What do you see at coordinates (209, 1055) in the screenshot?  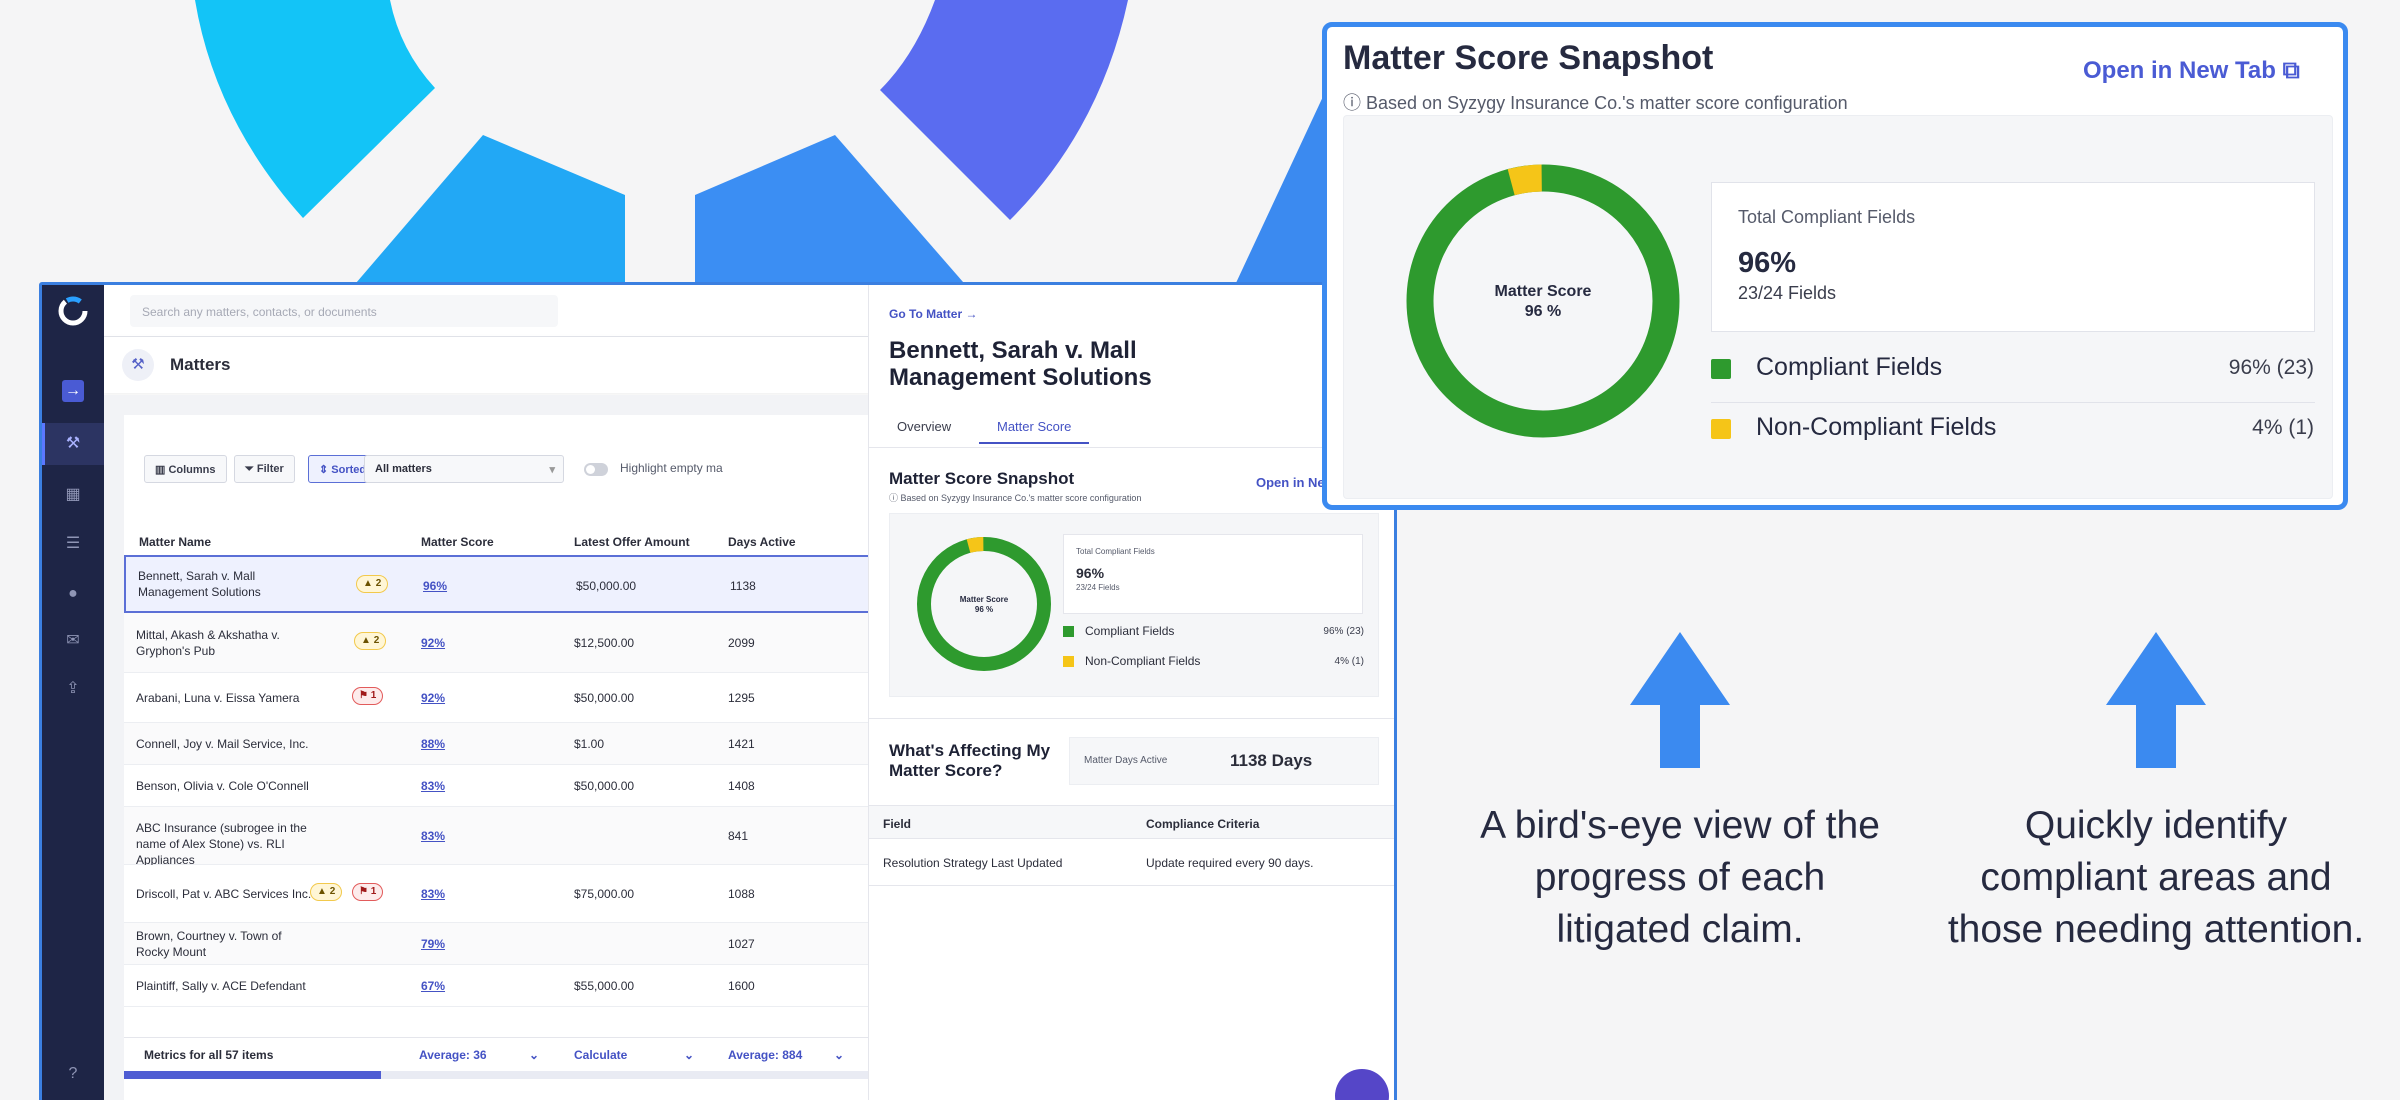 I see `metrics-label: Metrics for all 57 items` at bounding box center [209, 1055].